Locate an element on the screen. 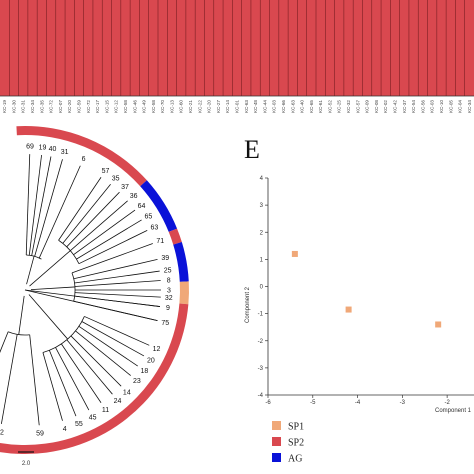  tree-leaf-label: 35 is located at coordinates (116, 179).